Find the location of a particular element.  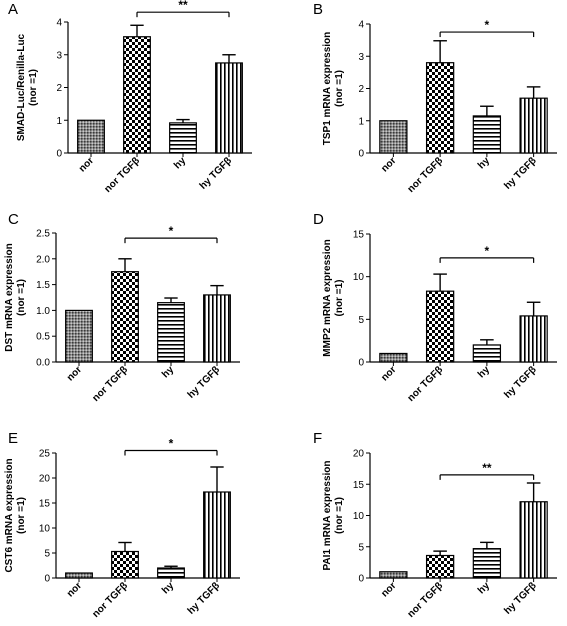

y-axis-label: MMP2 mRNA expression is located at coordinates (327, 297).